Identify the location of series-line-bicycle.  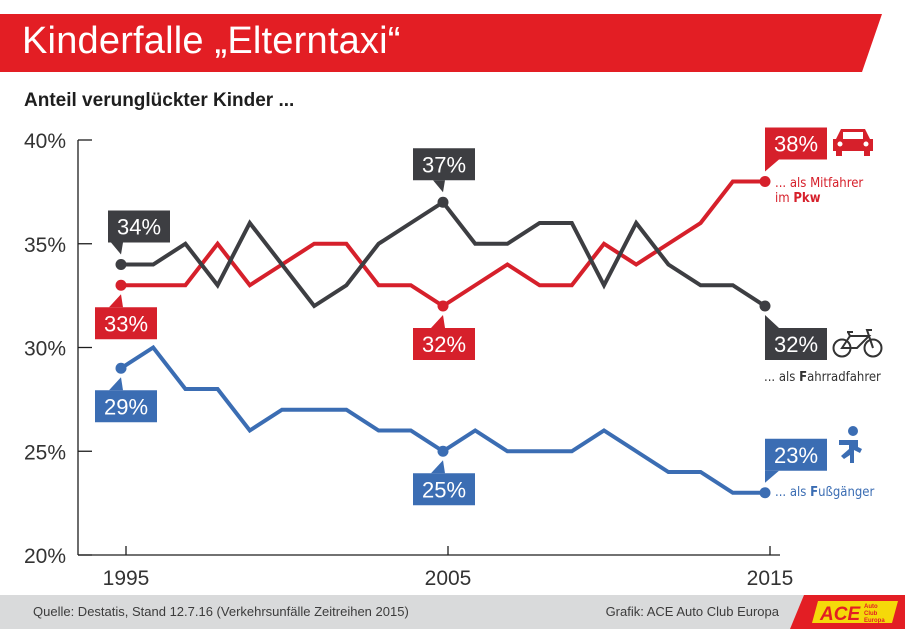
(443, 254).